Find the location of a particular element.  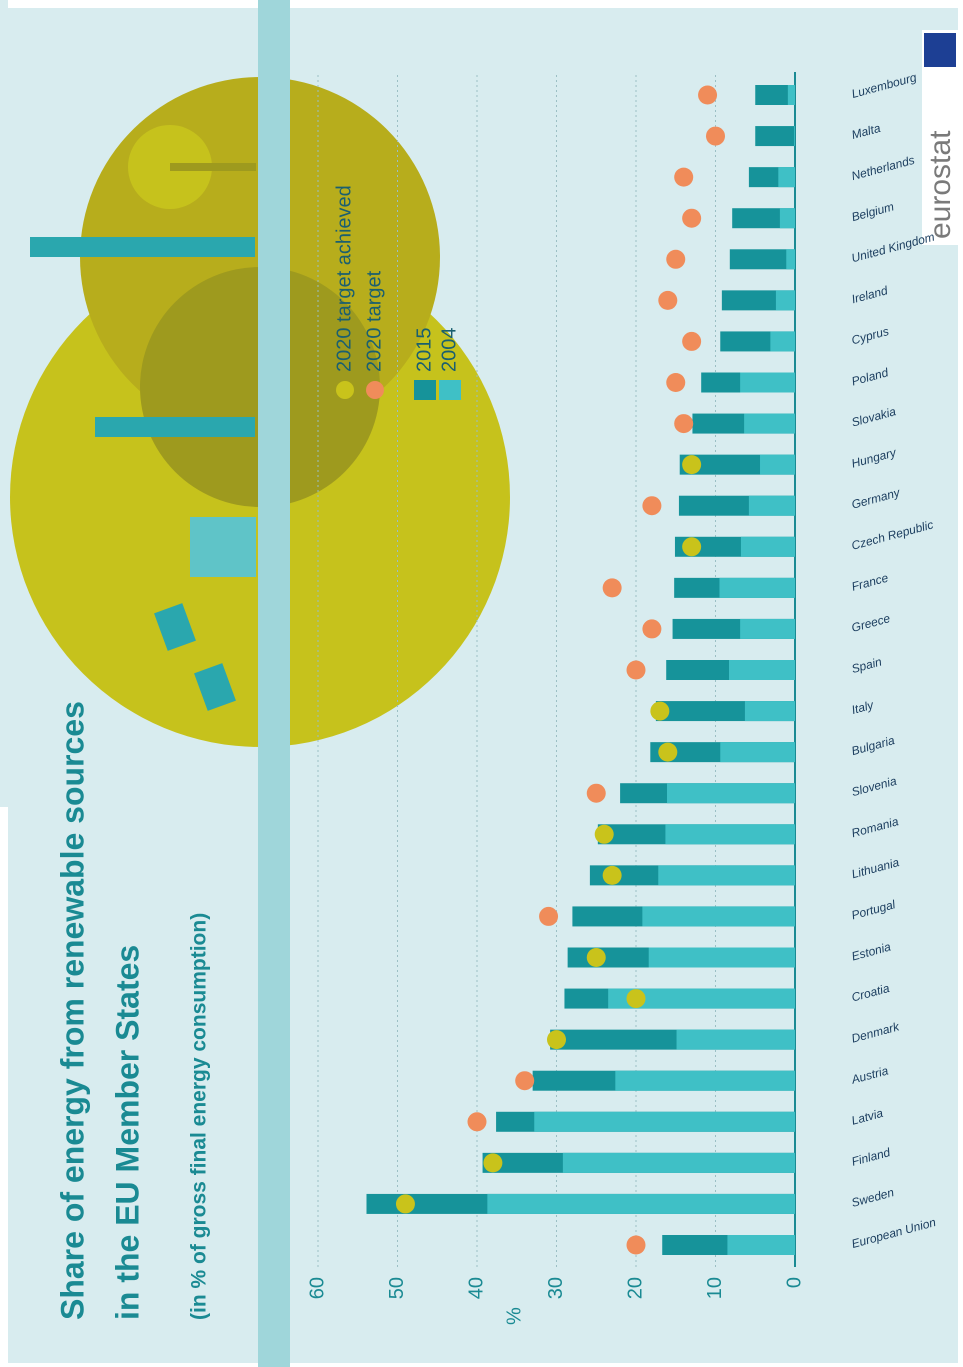

y-tick-label: 50 is located at coordinates (397, 1288).